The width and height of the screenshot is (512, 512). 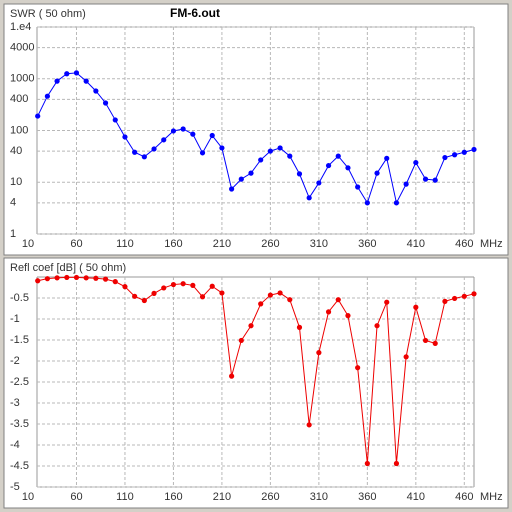 What do you see at coordinates (19, 466) in the screenshot?
I see `y-tick-label: -4.5` at bounding box center [19, 466].